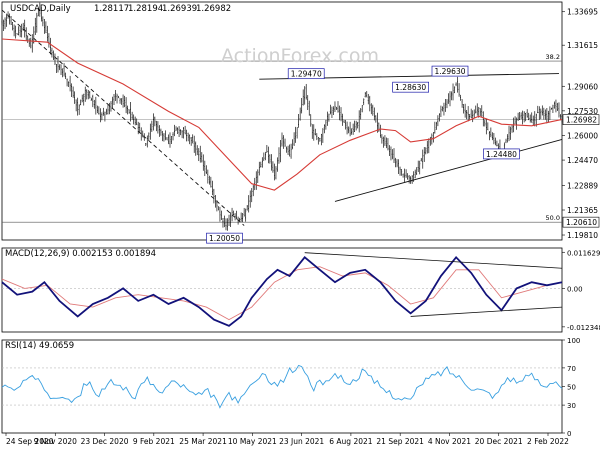  What do you see at coordinates (499, 441) in the screenshot?
I see `x-tick-label-10: 20 Dec 2021` at bounding box center [499, 441].